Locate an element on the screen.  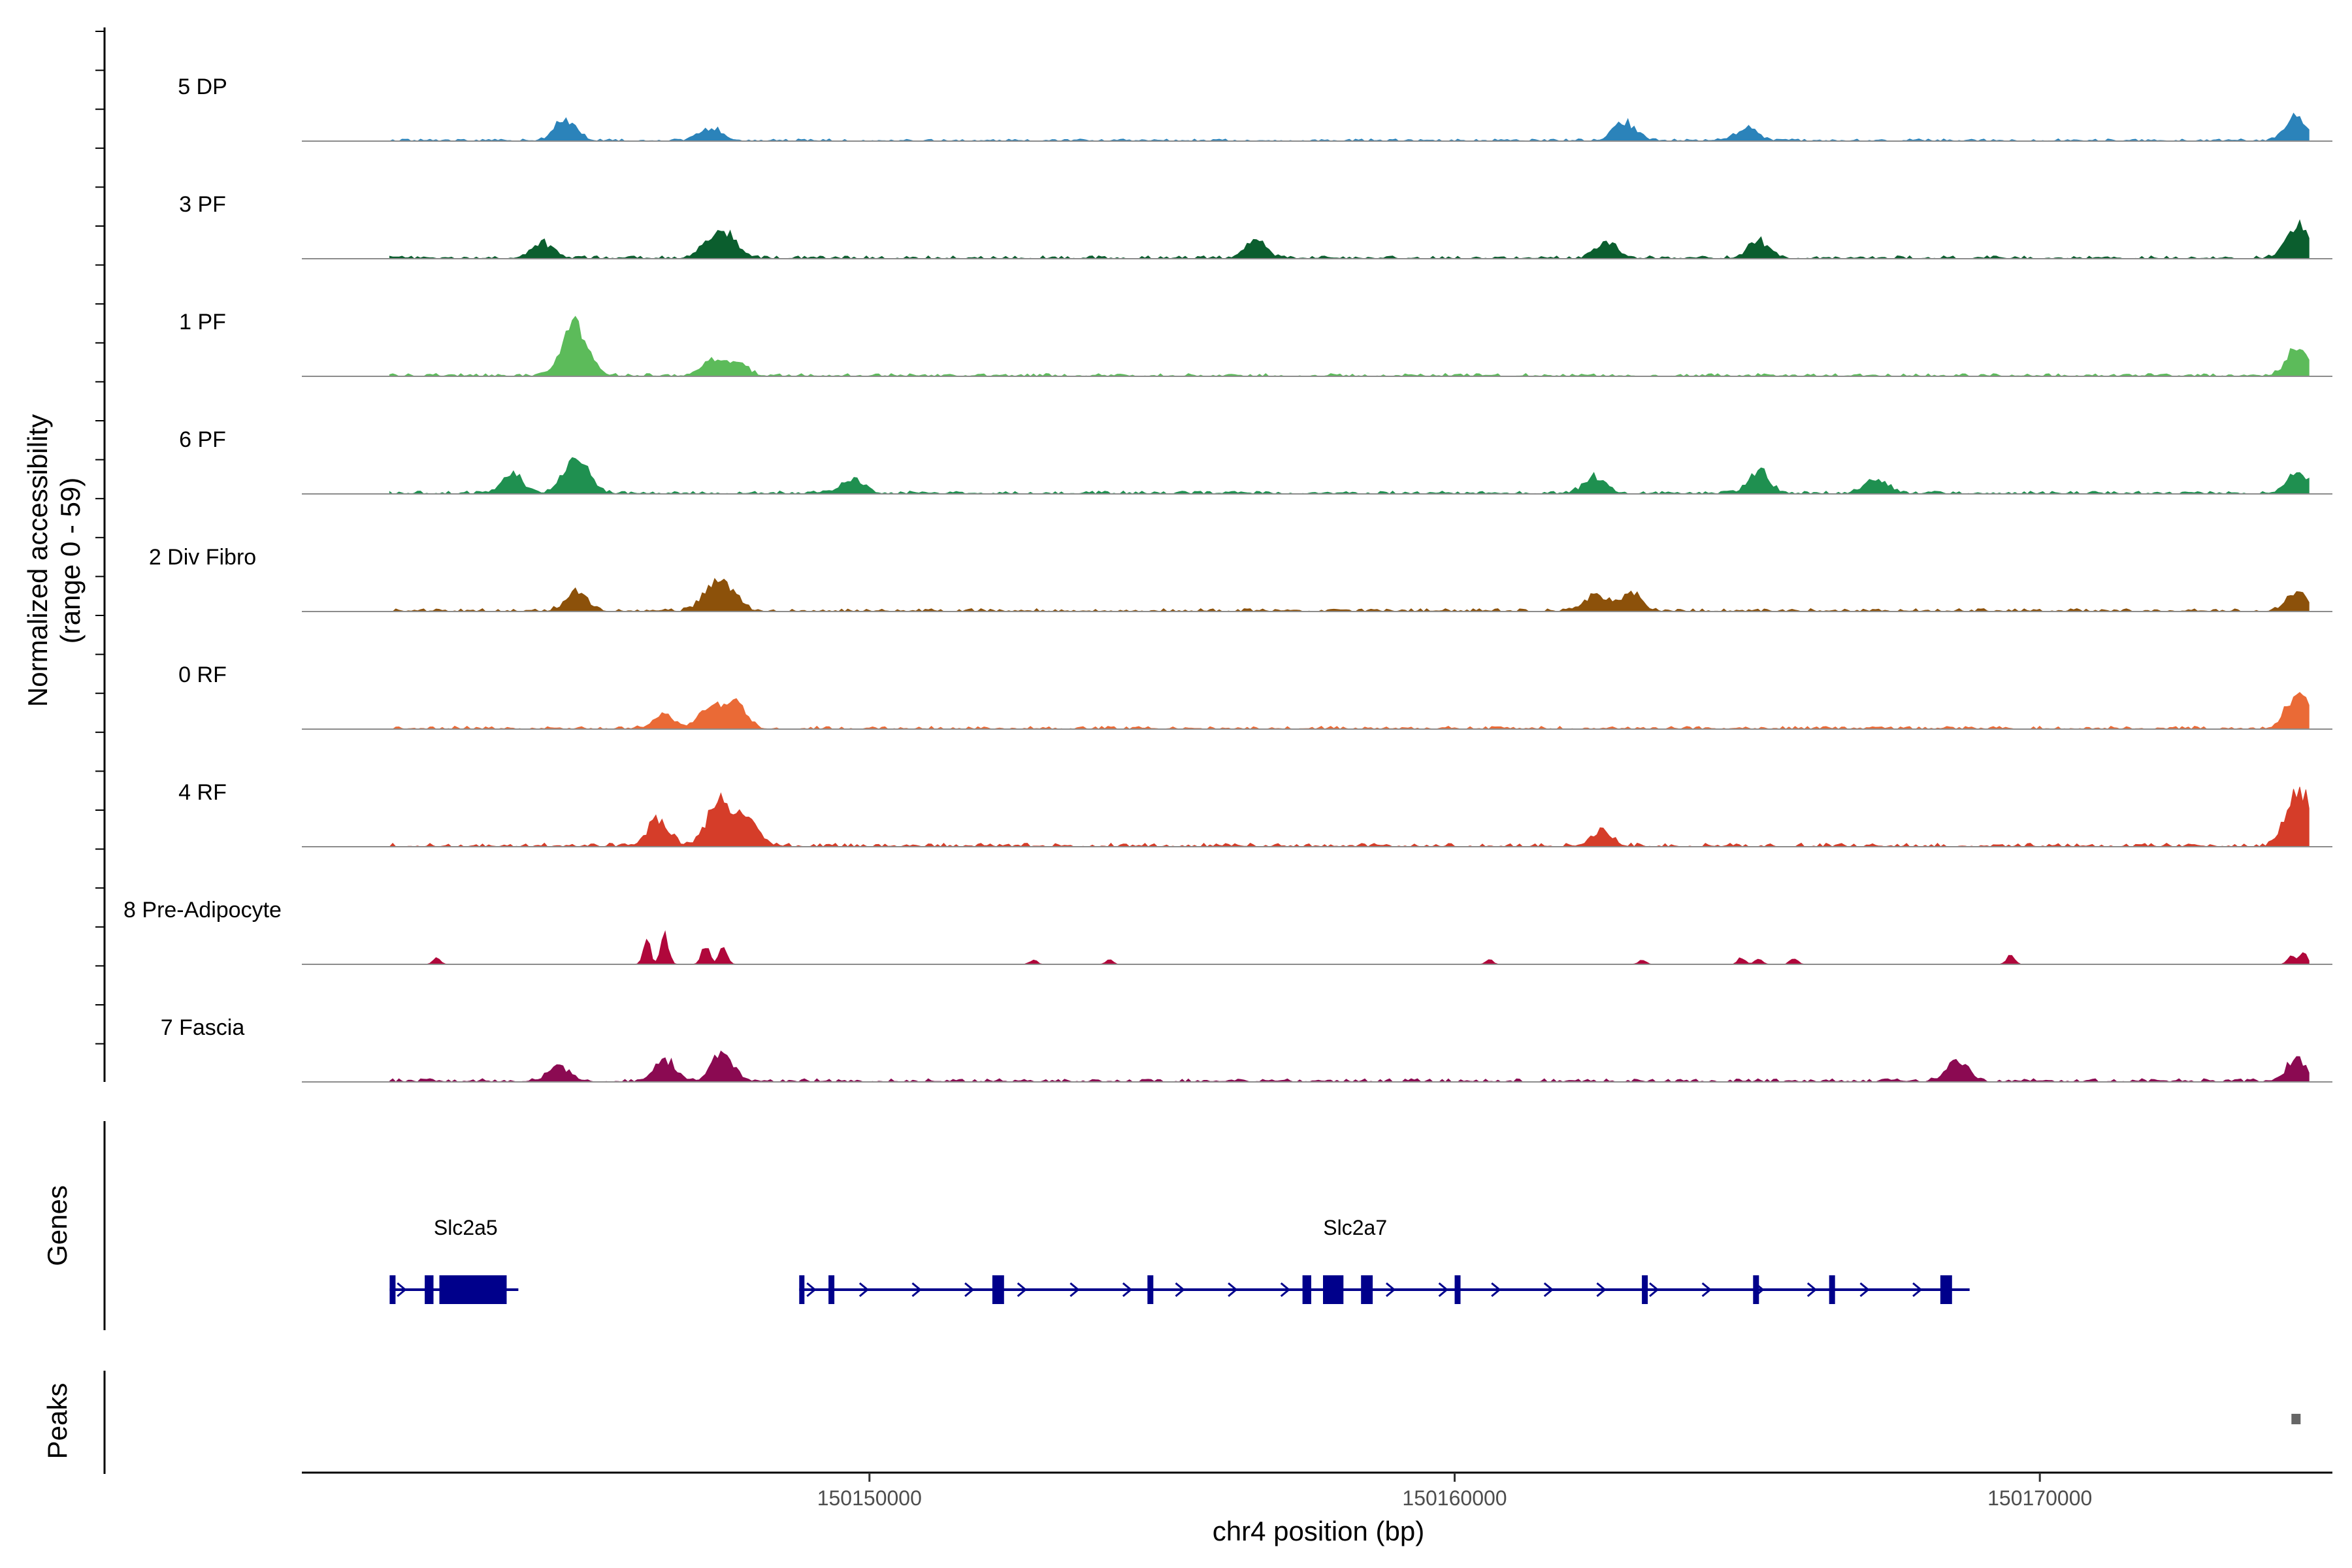
coverage-track: 2 Div Fibro is located at coordinates (1240, 578).